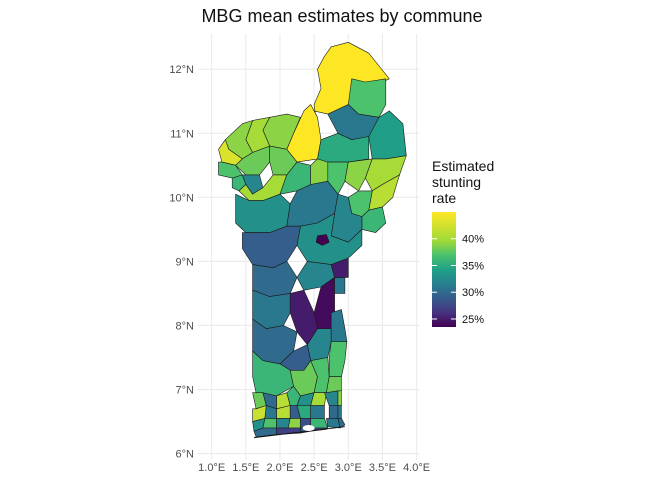 Image resolution: width=672 pixels, height=480 pixels. Describe the element at coordinates (341, 16) in the screenshot. I see `chart-title: MBG mean estimates by commune` at that location.